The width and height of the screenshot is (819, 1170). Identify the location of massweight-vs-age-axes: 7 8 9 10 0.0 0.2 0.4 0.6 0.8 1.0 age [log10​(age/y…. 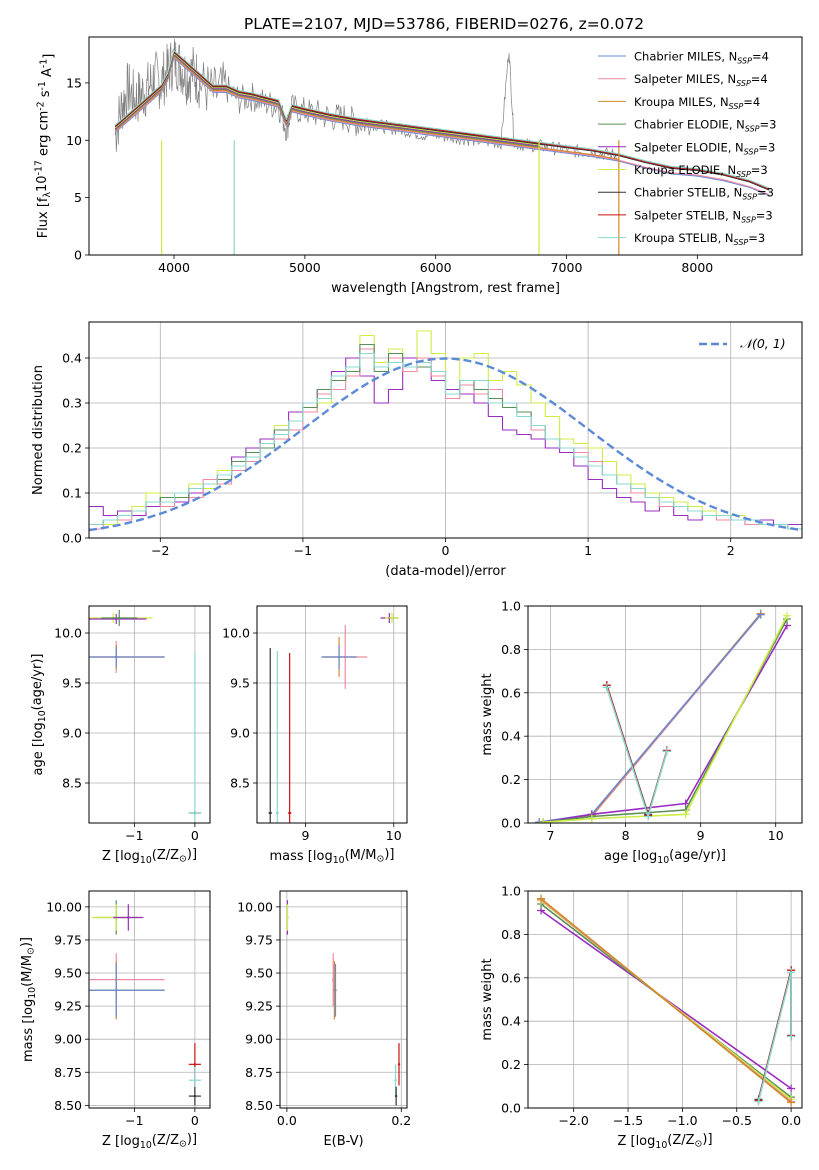
(641, 732).